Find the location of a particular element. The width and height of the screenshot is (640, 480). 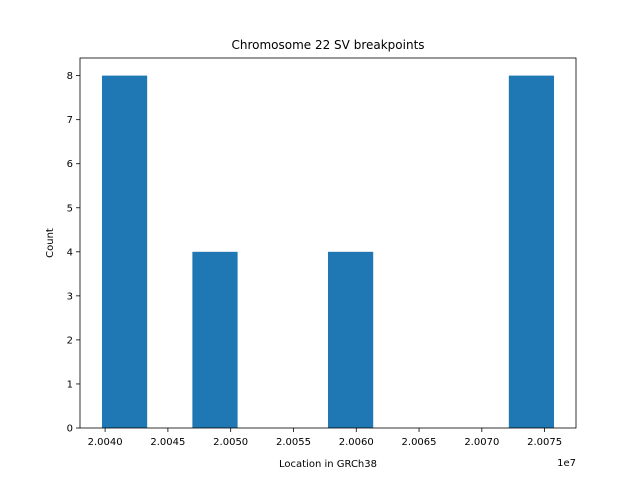

y-tick-label: 6 is located at coordinates (70, 164).